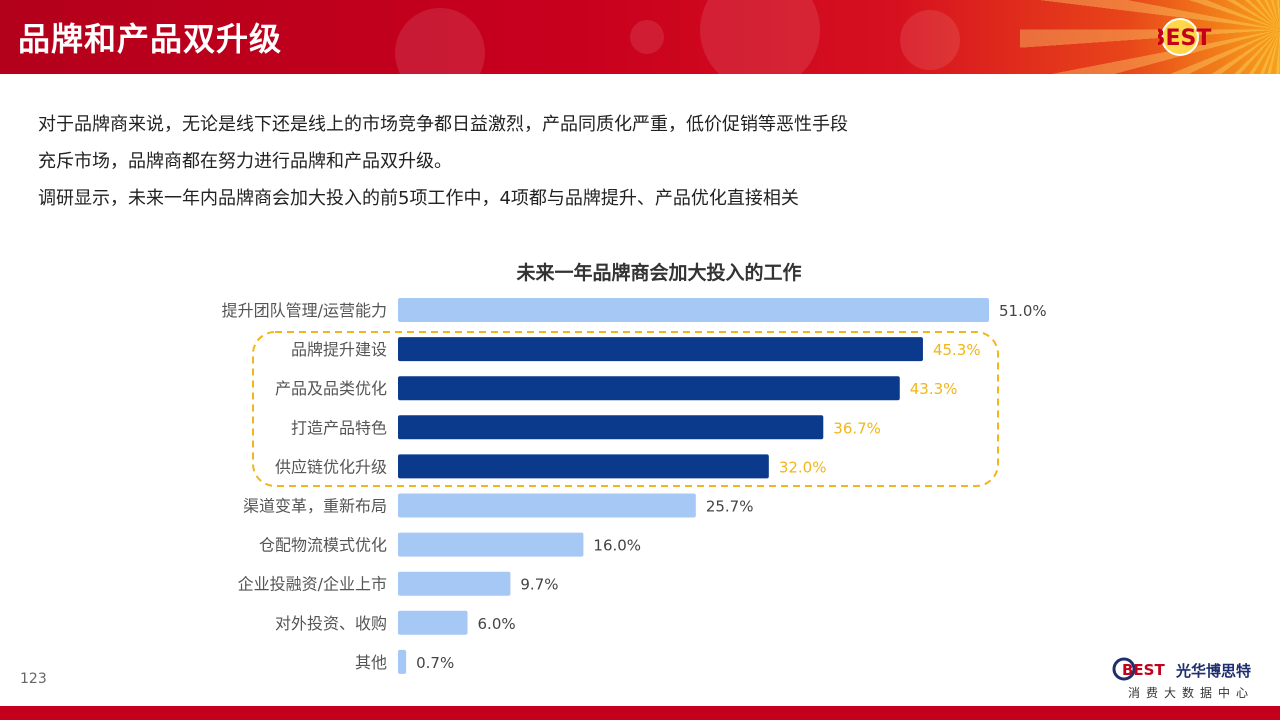 The height and width of the screenshot is (720, 1280). What do you see at coordinates (497, 624) in the screenshot?
I see `value-label: 6.0%` at bounding box center [497, 624].